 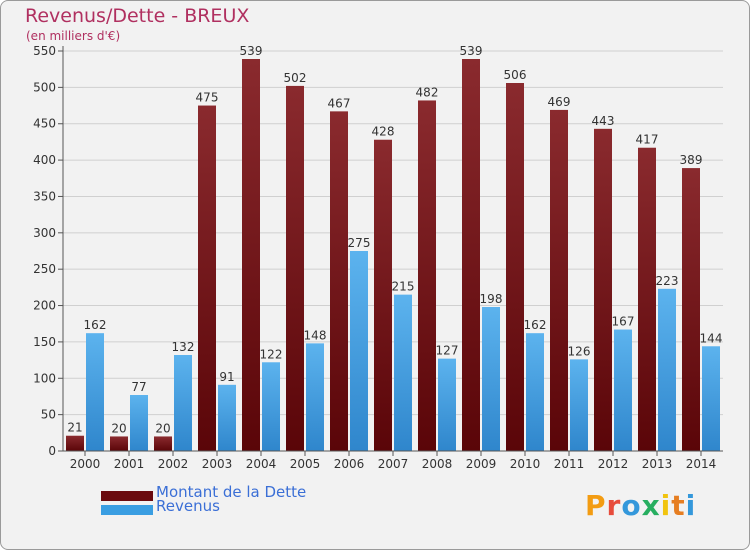 What do you see at coordinates (471, 51) in the screenshot?
I see `data-label-debt-2009: 539` at bounding box center [471, 51].